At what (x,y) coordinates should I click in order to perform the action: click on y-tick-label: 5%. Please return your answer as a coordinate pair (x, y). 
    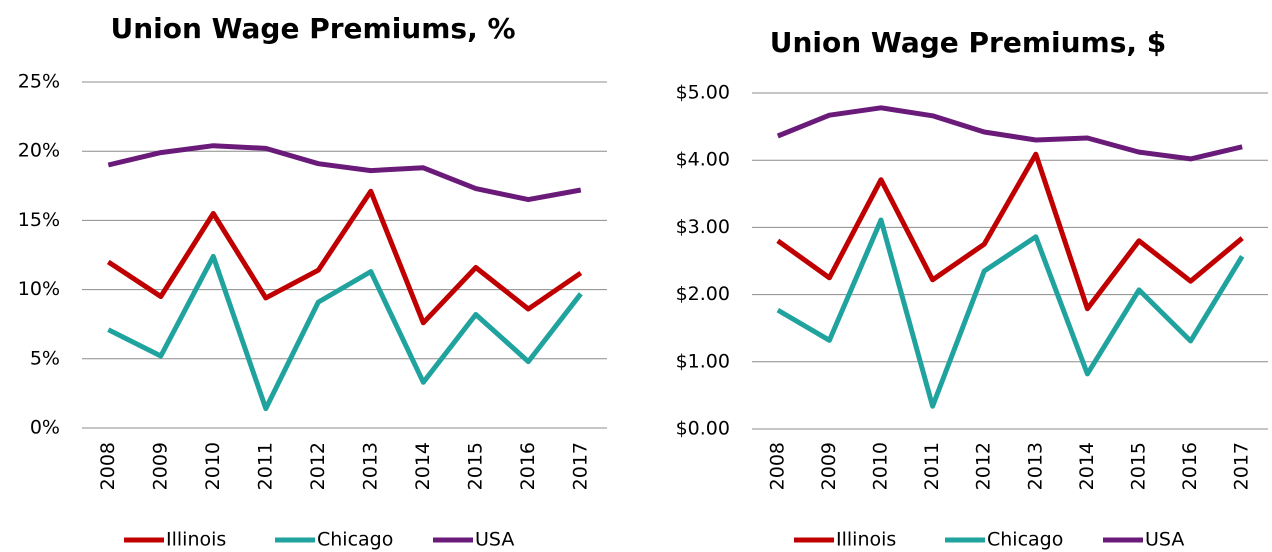
    Looking at the image, I should click on (45, 358).